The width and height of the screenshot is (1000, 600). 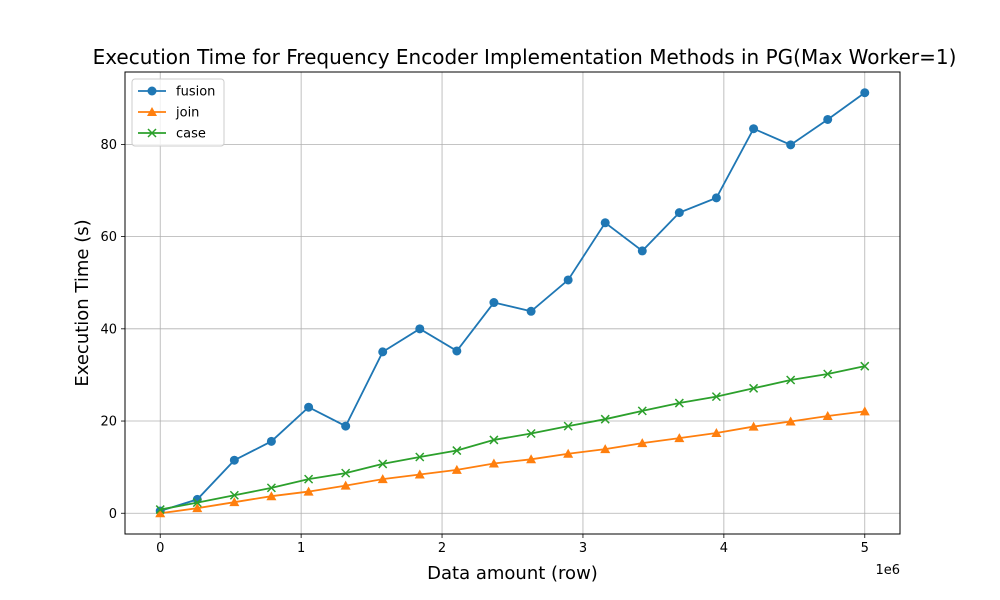 What do you see at coordinates (172, 134) in the screenshot?
I see `legend-item-case: case` at bounding box center [172, 134].